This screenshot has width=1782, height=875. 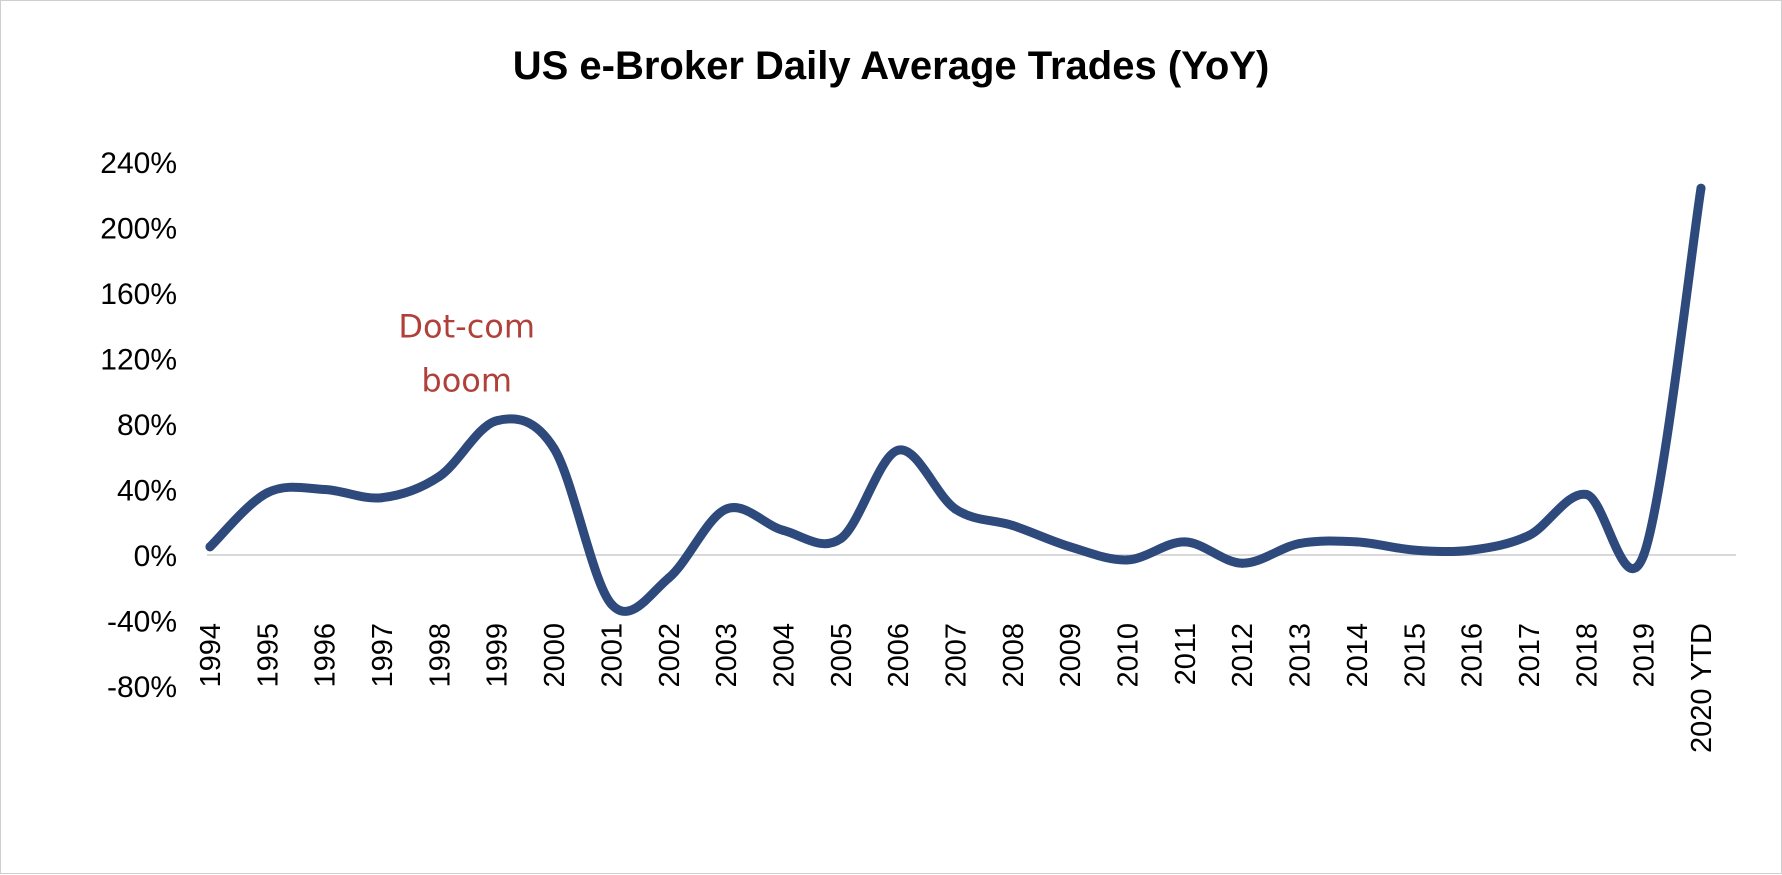 What do you see at coordinates (1129, 655) in the screenshot?
I see `x-tick-label: 2010` at bounding box center [1129, 655].